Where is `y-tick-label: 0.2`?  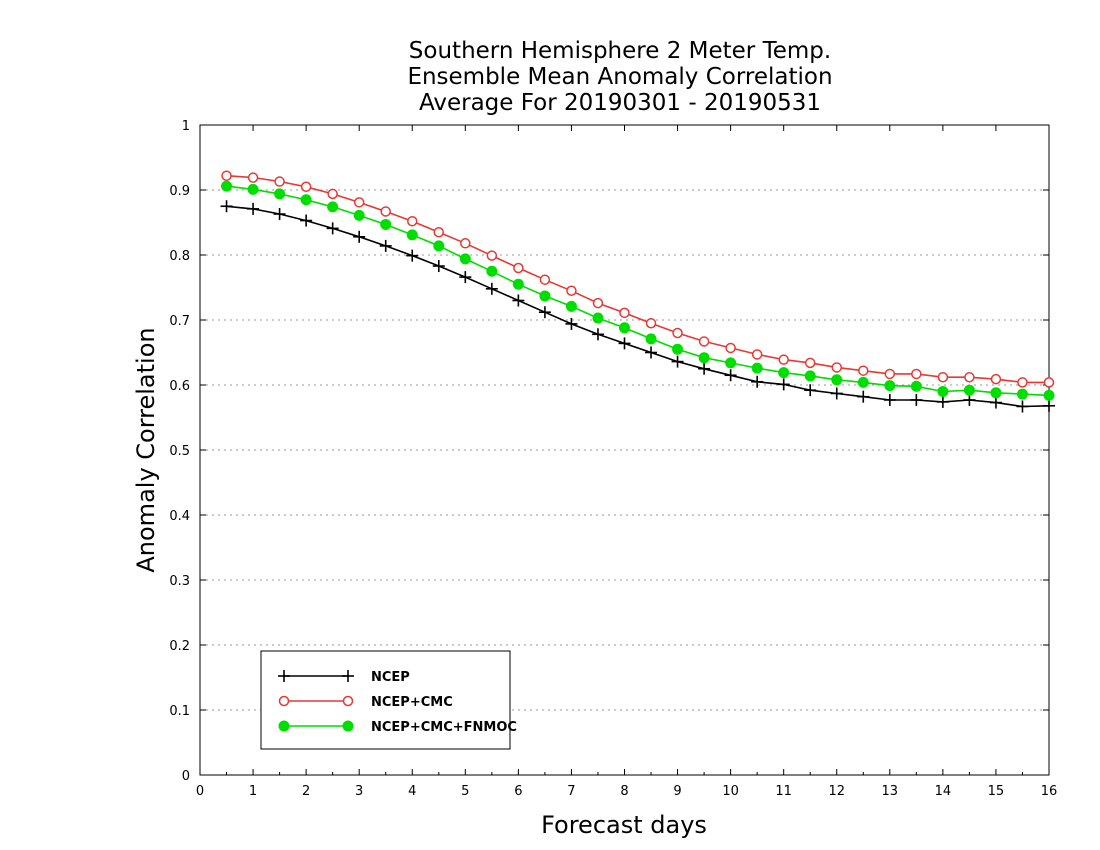 y-tick-label: 0.2 is located at coordinates (179, 646).